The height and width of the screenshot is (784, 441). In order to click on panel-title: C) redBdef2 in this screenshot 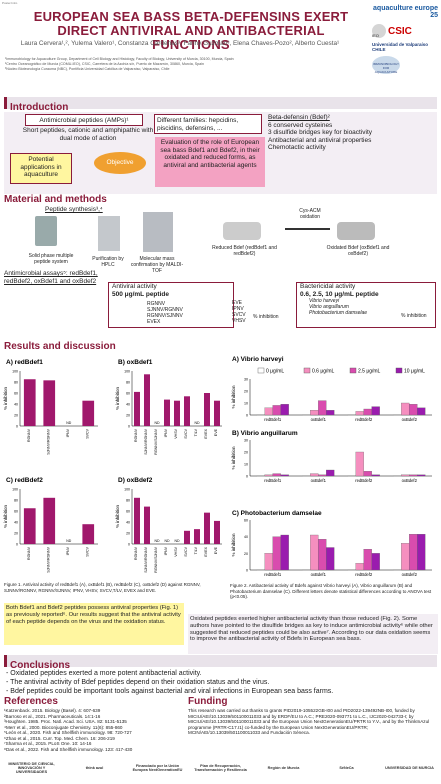, I will do `click(24, 480)`.